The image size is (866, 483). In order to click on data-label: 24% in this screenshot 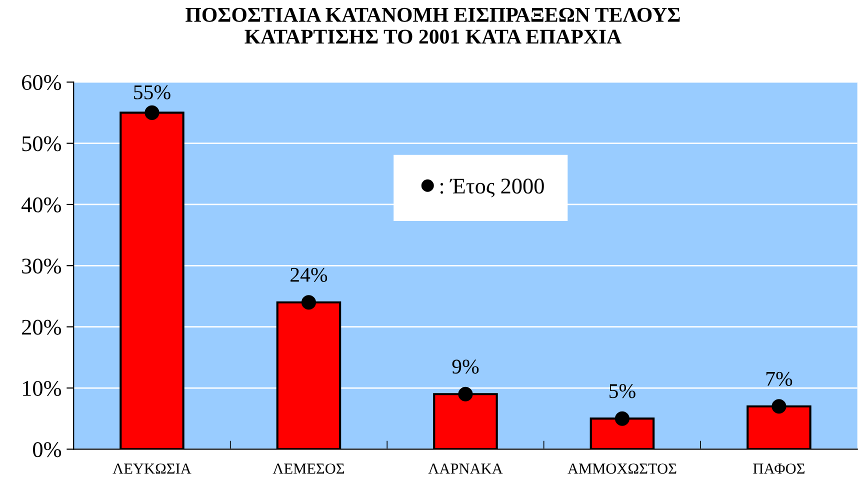, I will do `click(309, 275)`.